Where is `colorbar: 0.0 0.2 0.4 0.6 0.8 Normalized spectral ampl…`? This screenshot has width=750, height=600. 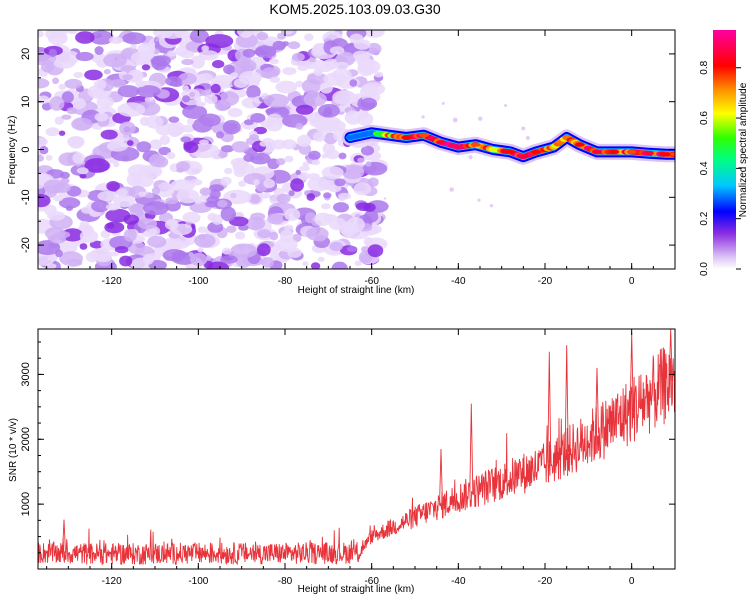 colorbar: 0.0 0.2 0.4 0.6 0.8 Normalized spectral ampl… is located at coordinates (724, 153).